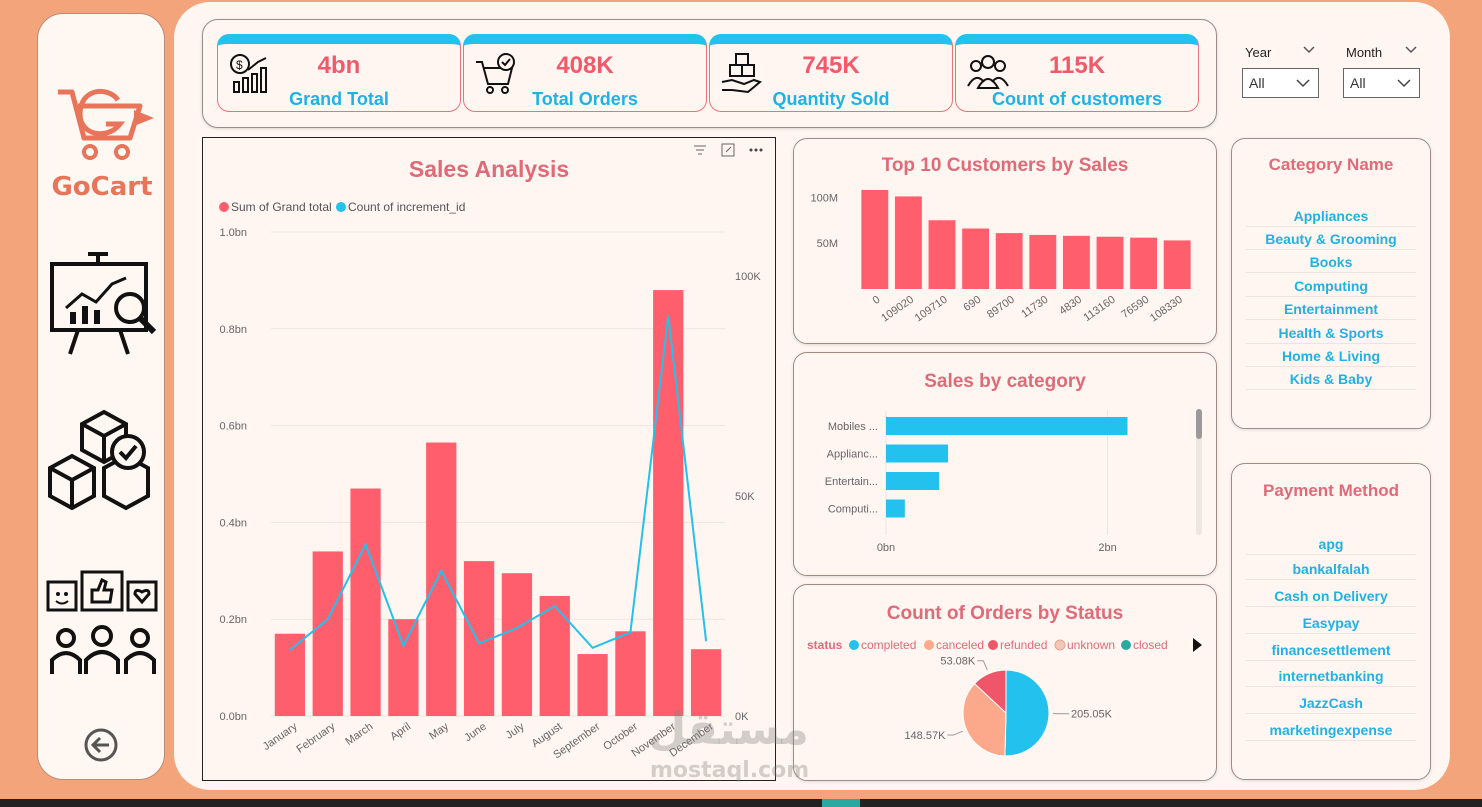 Image resolution: width=1482 pixels, height=807 pixels. I want to click on payment-item: JazzCash, so click(1331, 703).